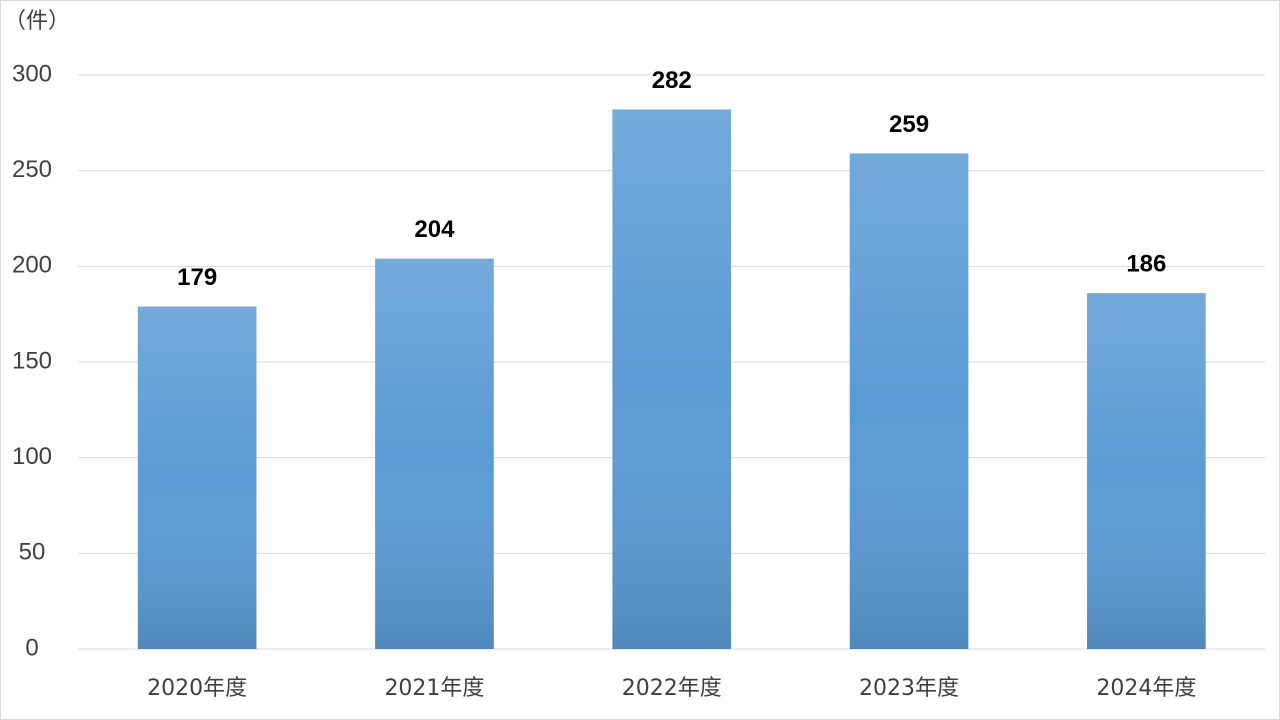 The width and height of the screenshot is (1280, 720). I want to click on y-tick-label: 150, so click(32, 360).